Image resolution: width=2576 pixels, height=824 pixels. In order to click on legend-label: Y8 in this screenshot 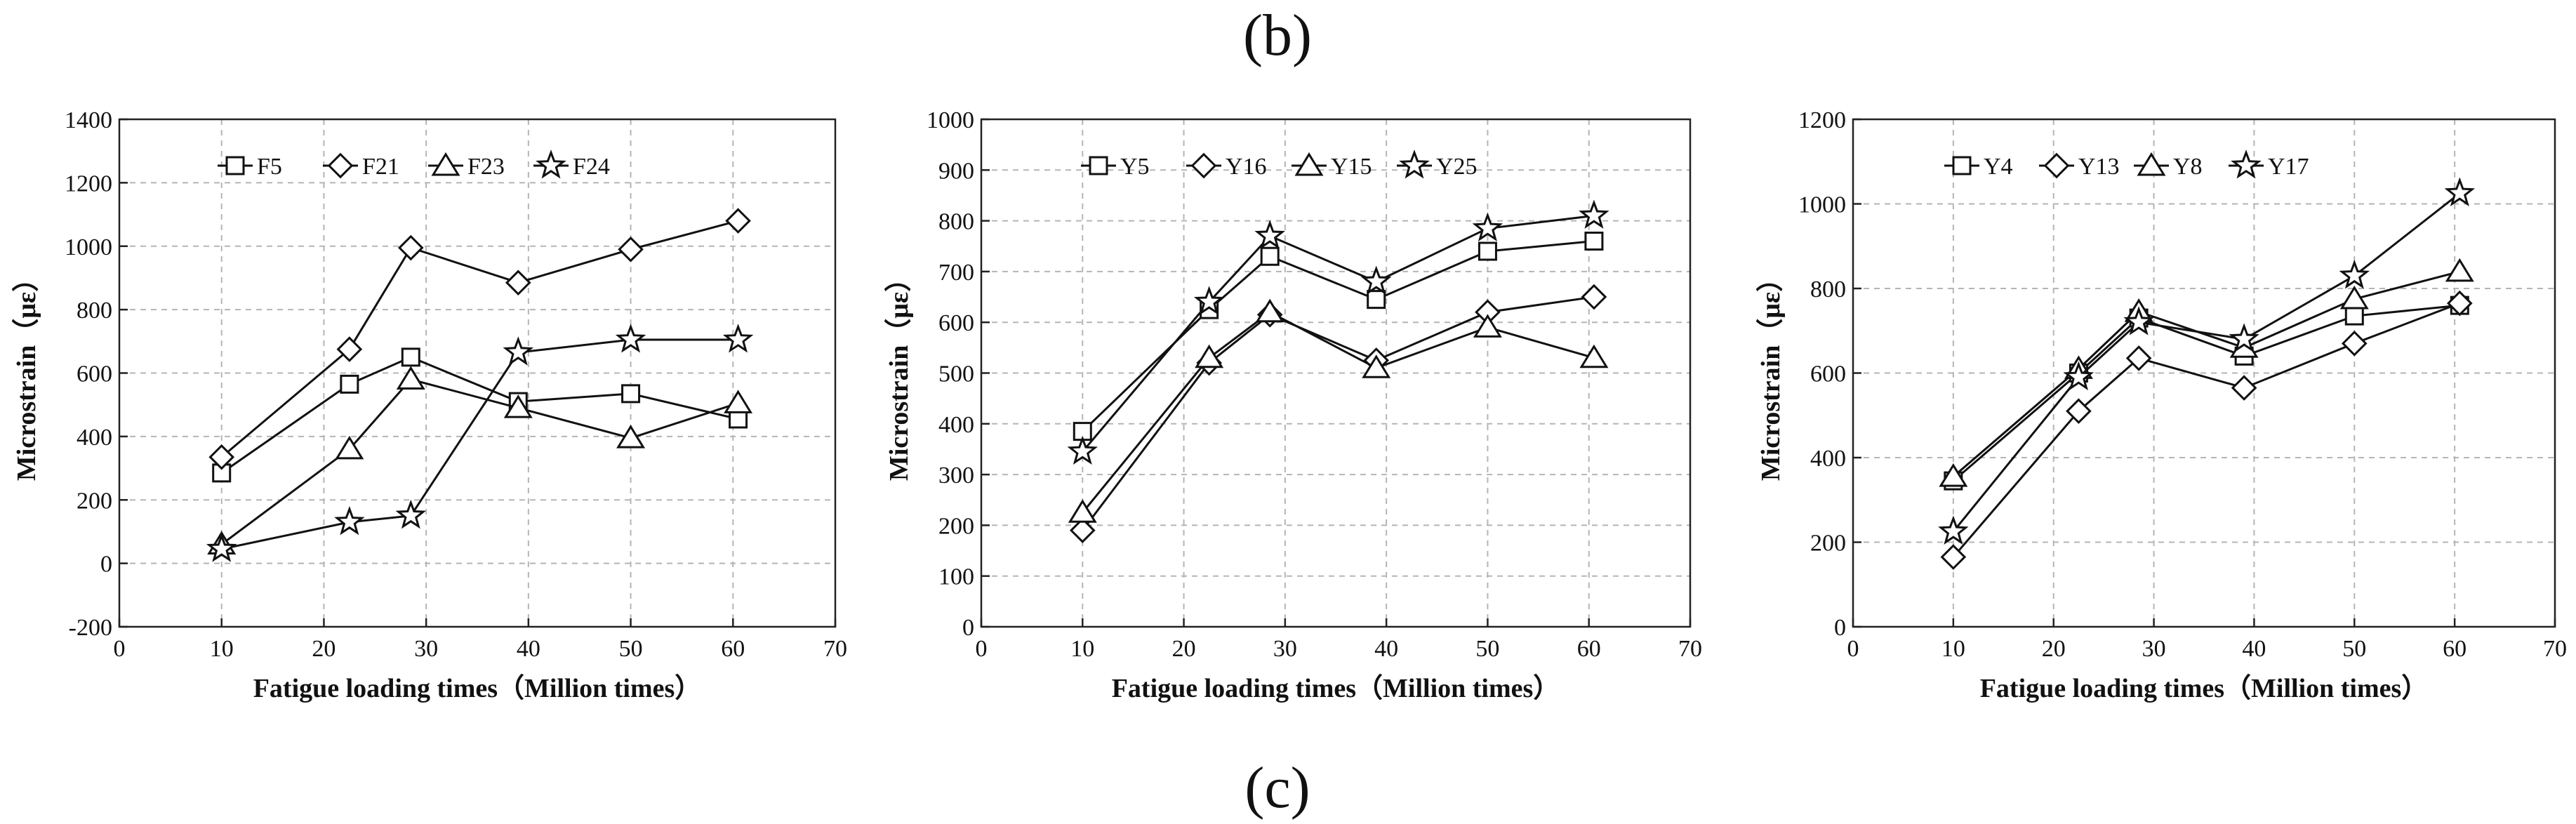, I will do `click(2188, 167)`.